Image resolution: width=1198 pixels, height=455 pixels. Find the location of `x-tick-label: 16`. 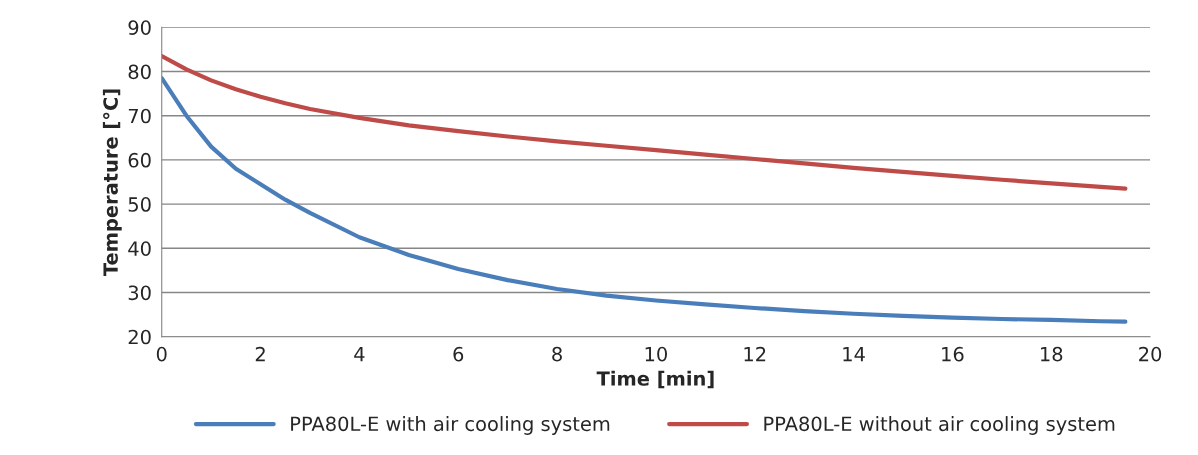

x-tick-label: 16 is located at coordinates (953, 354).